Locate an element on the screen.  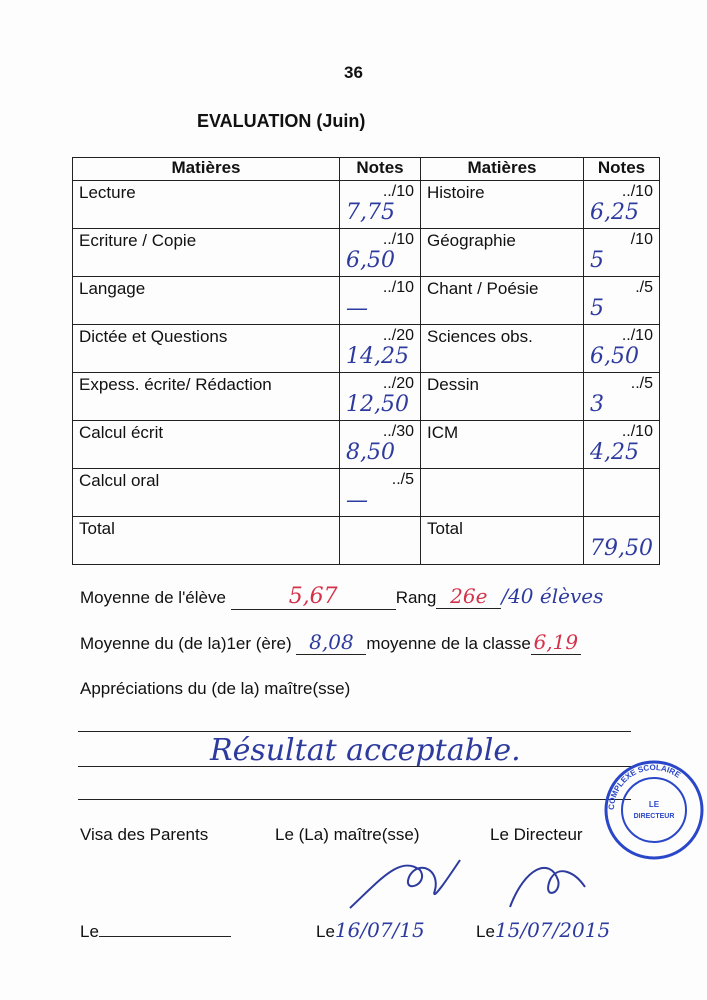
grade-cell: 79,50 is located at coordinates (621, 540).